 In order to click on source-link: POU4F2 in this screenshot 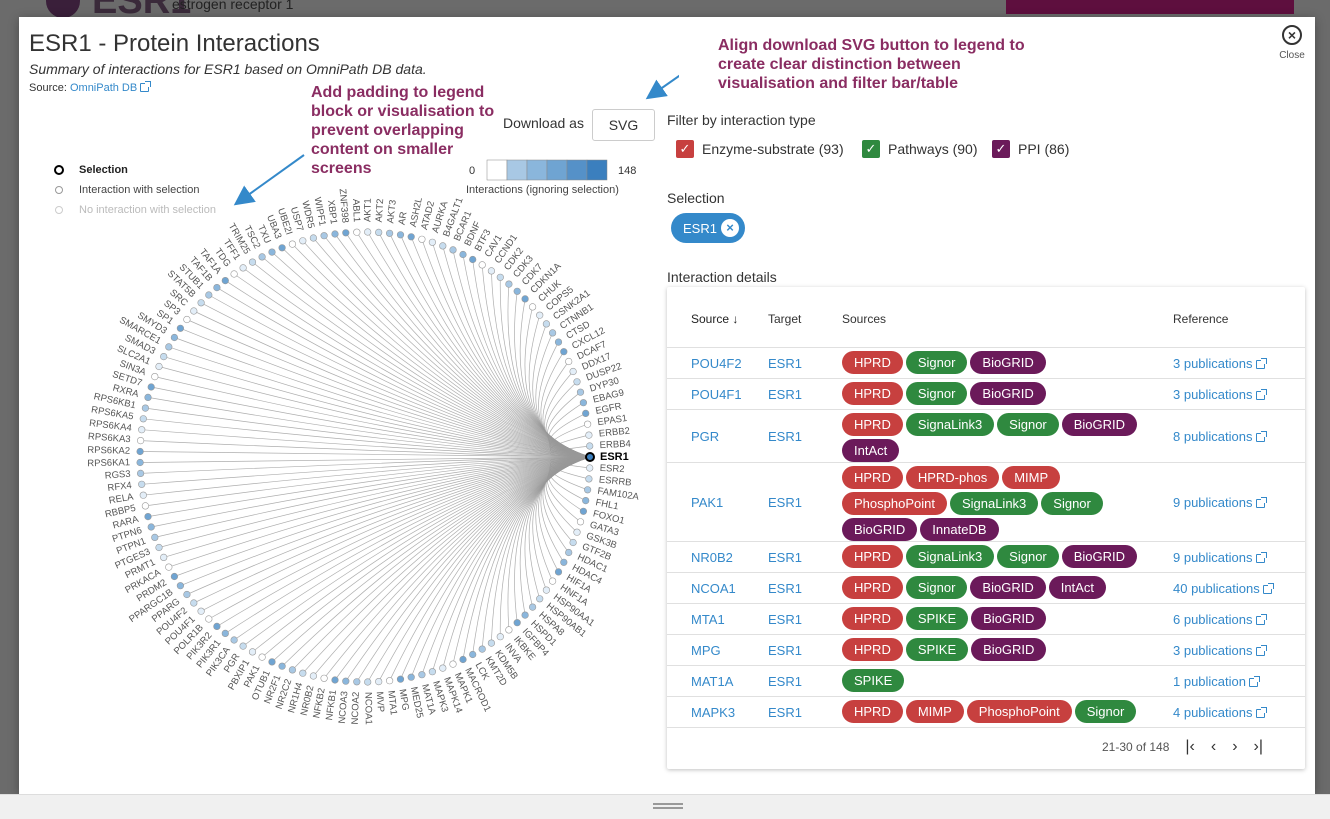, I will do `click(716, 363)`.